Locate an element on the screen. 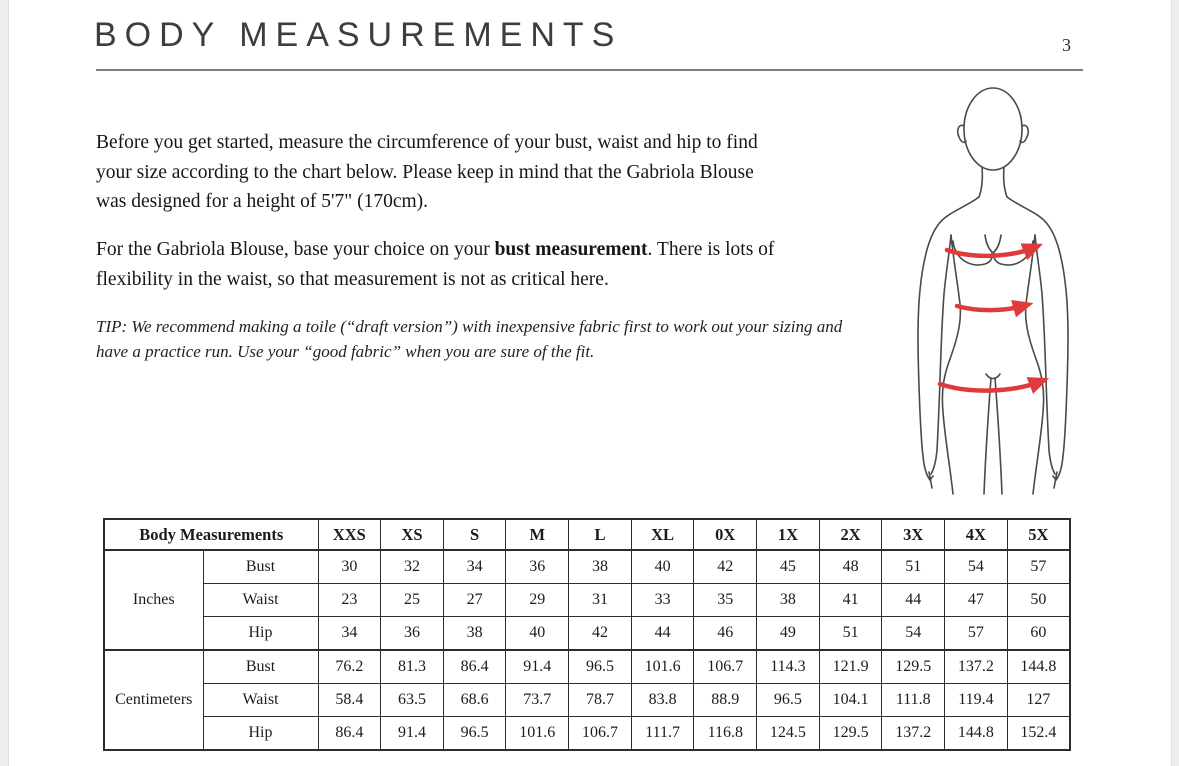 The image size is (1179, 766). page-number: 3 is located at coordinates (1066, 45).